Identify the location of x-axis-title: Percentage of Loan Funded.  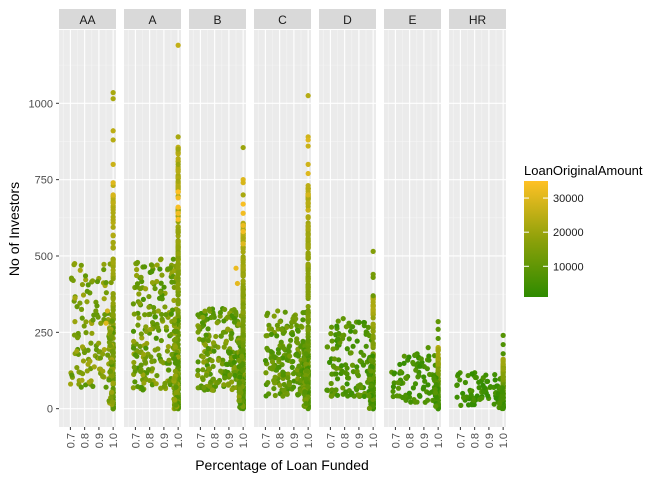
(282, 465).